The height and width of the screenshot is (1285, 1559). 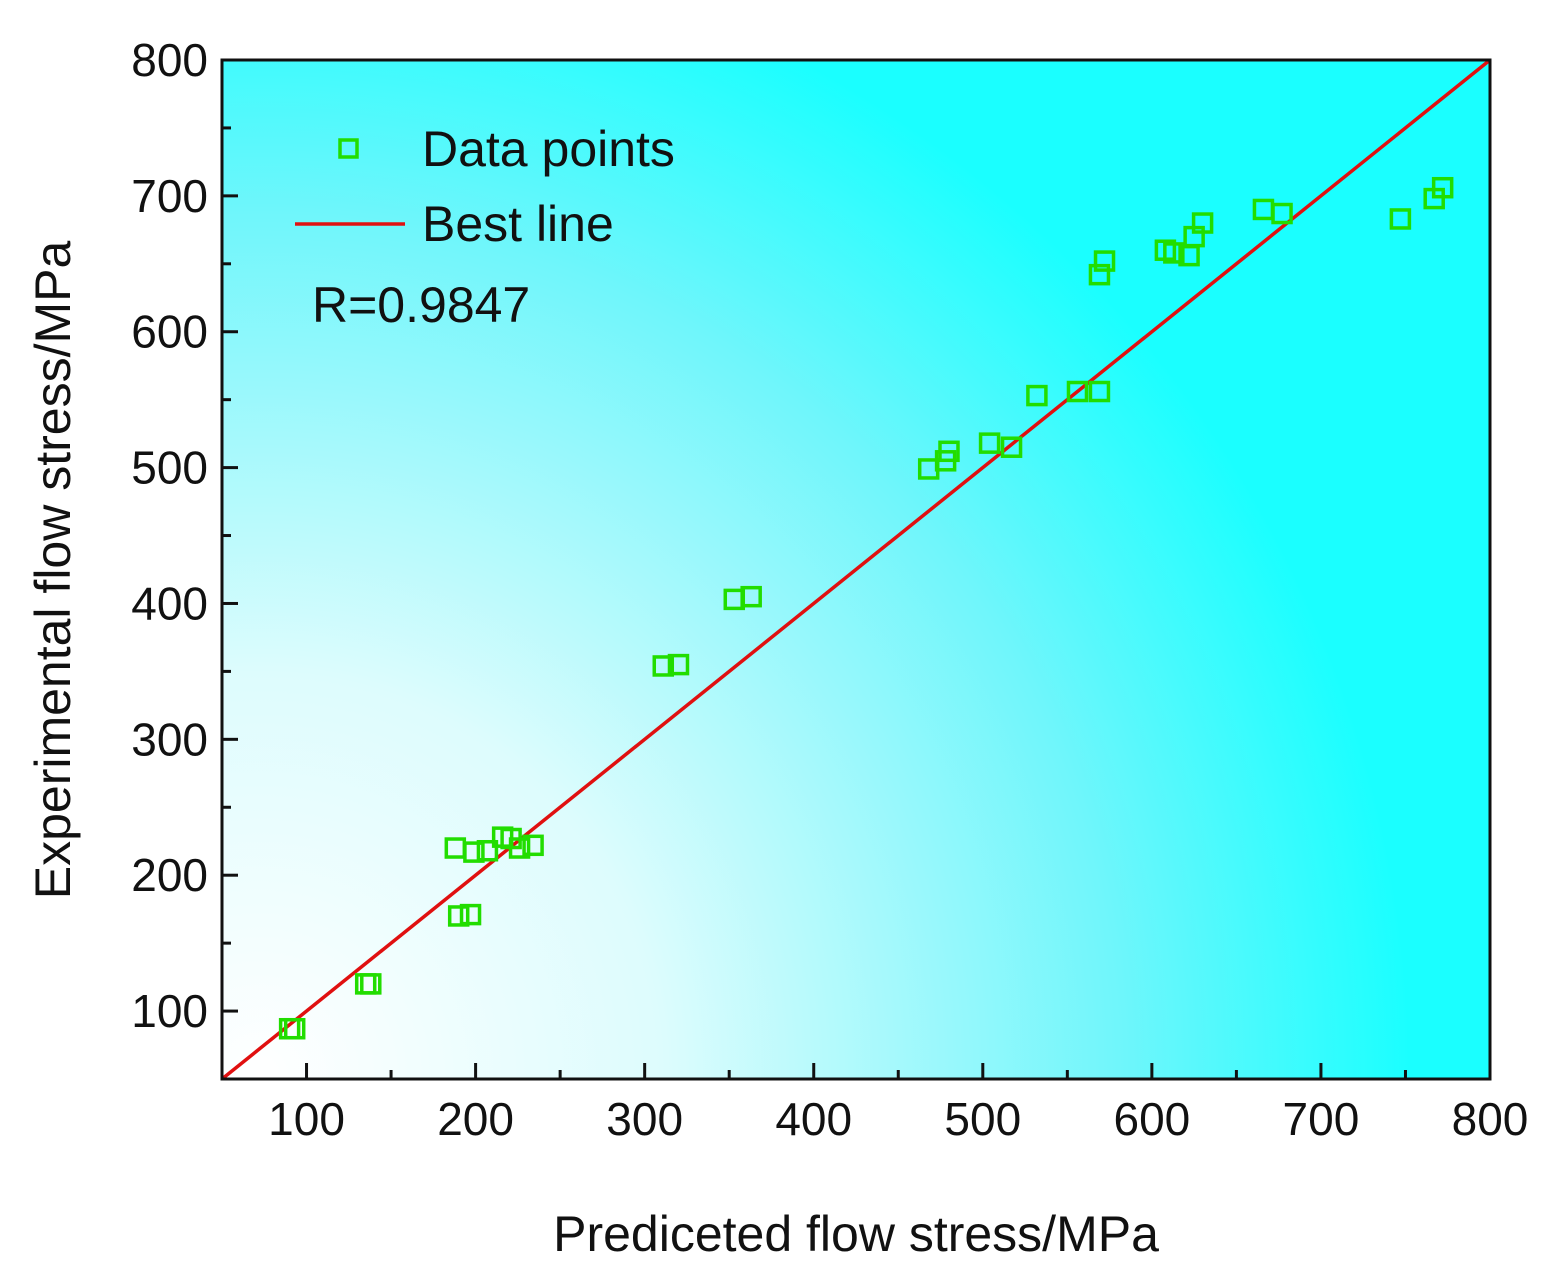 I want to click on x-tick-label: 500, so click(x=982, y=1119).